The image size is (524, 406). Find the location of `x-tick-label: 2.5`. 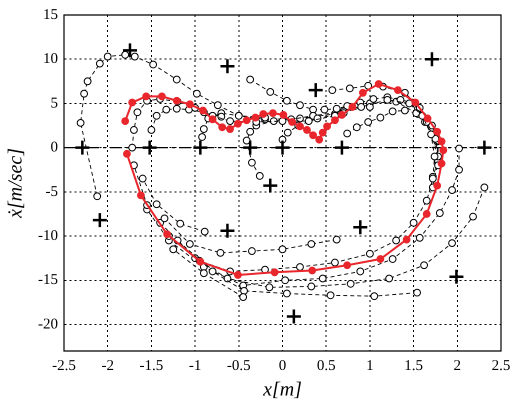

x-tick-label: 2.5 is located at coordinates (501, 366).